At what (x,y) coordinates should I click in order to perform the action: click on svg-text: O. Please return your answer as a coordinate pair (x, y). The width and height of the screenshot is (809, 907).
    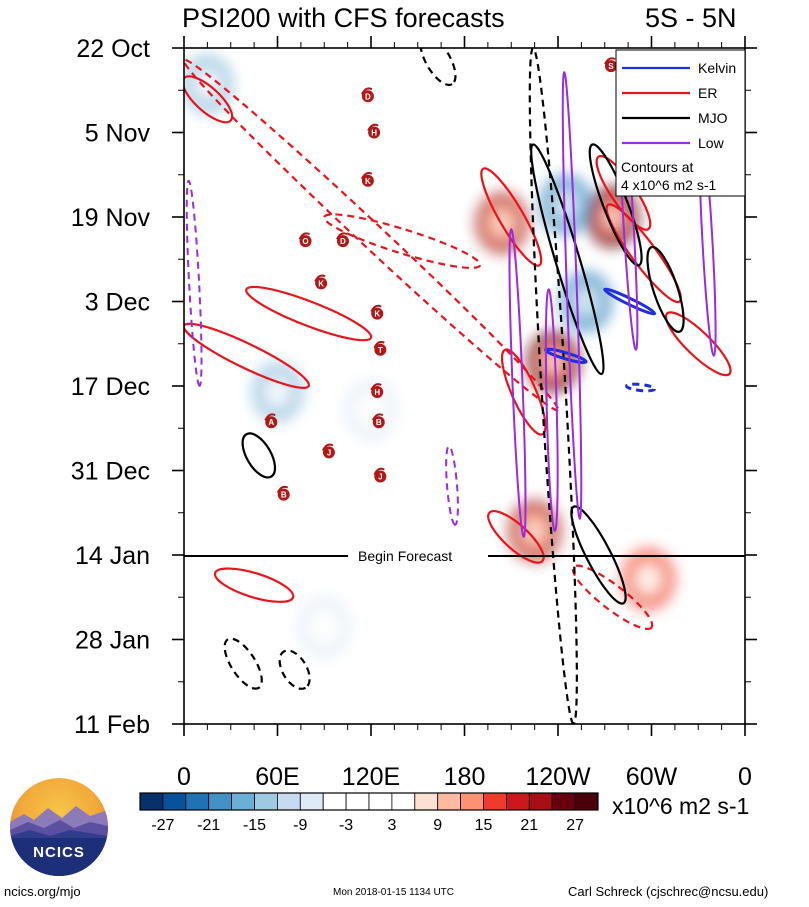
    Looking at the image, I should click on (305, 241).